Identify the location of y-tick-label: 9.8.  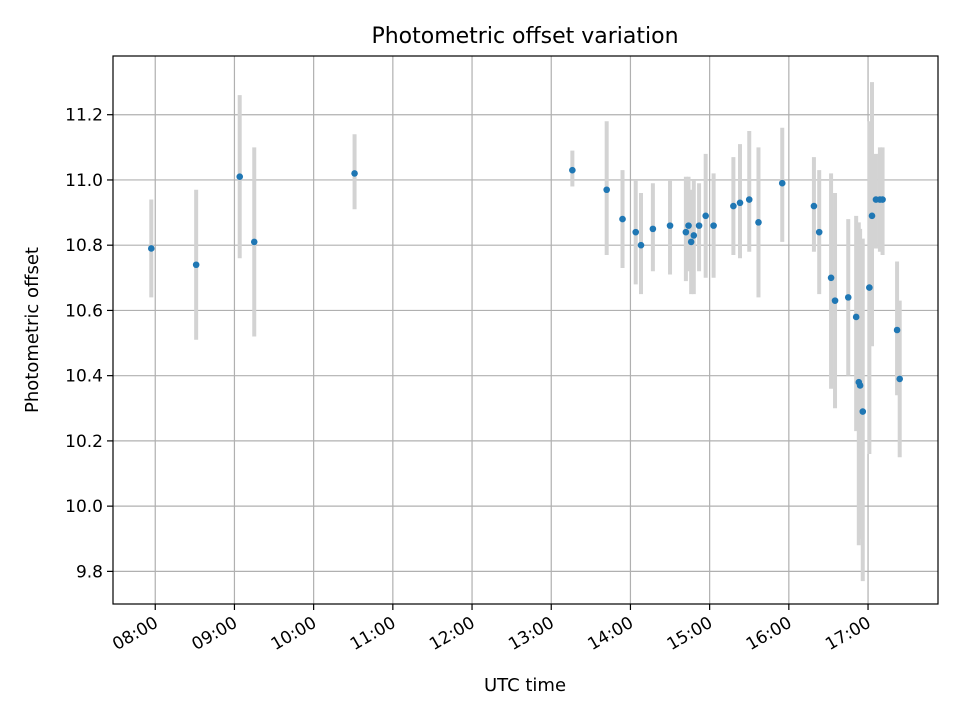
(89, 572).